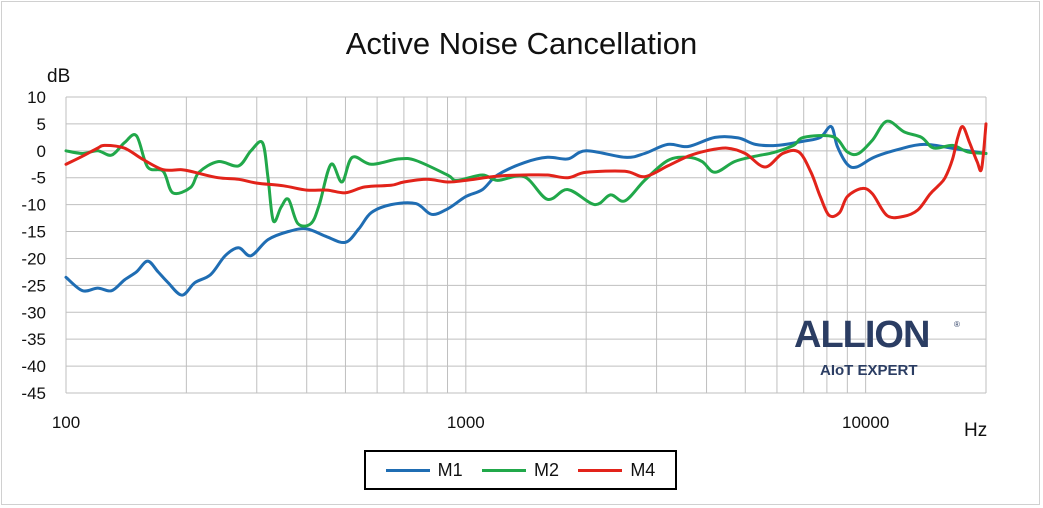 This screenshot has height=508, width=1043. I want to click on logo-tagline: AIoT EXPERT, so click(869, 370).